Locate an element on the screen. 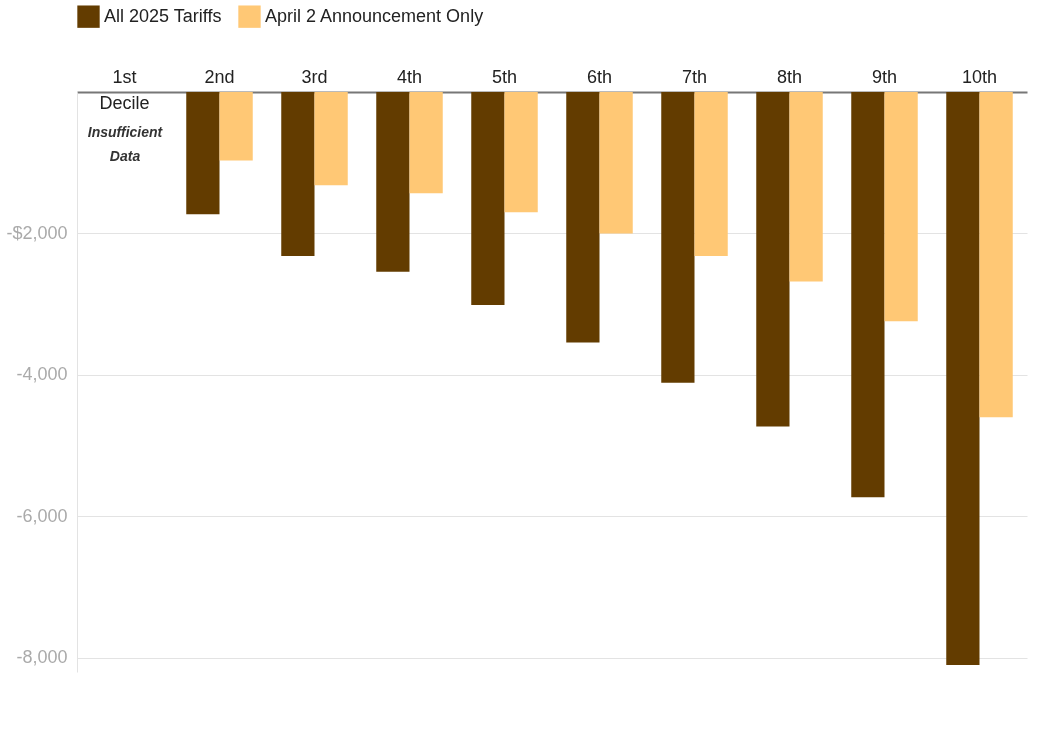  x-tick-label: 3rd is located at coordinates (314, 76).